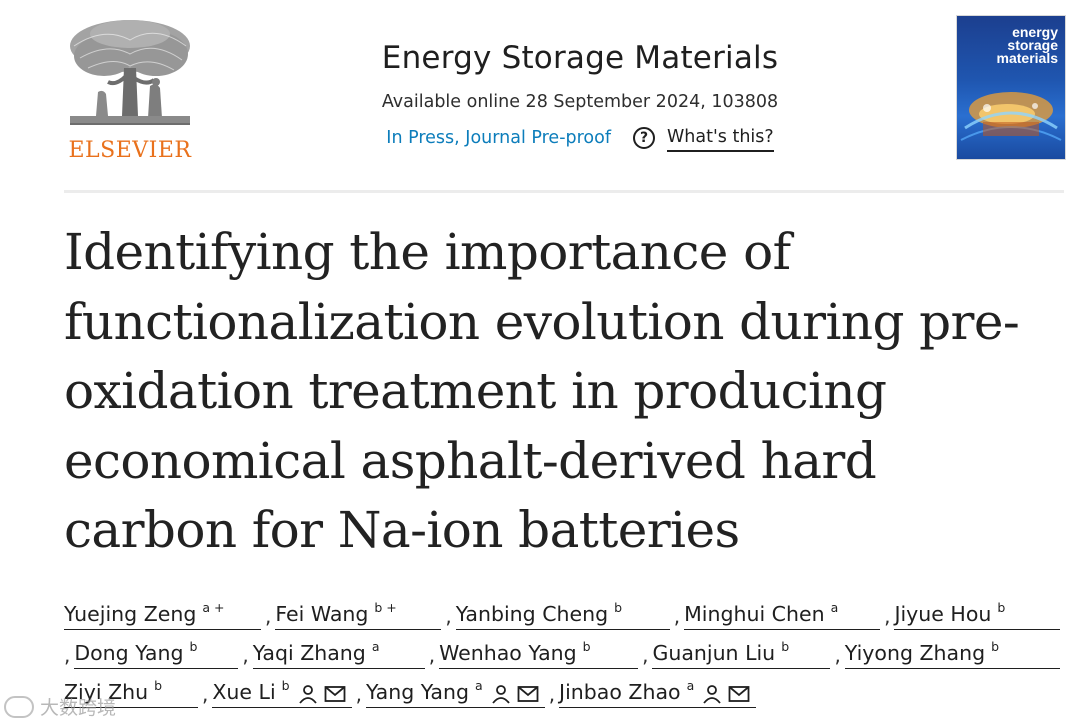 This screenshot has height=727, width=1080. I want to click on author-link: Jinbao Zhao a, so click(658, 693).